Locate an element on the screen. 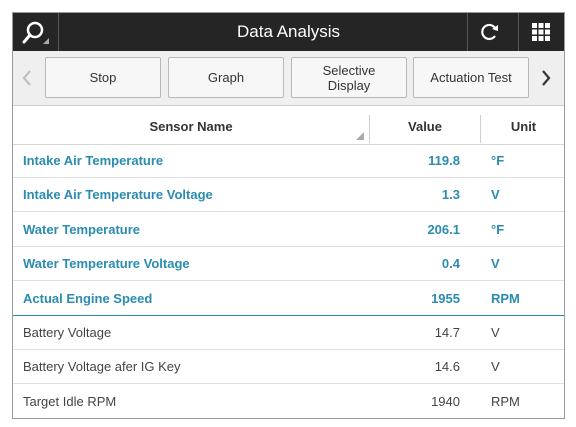 Image resolution: width=576 pixels, height=427 pixels. sensor-name: Battery Voltage is located at coordinates (67, 332).